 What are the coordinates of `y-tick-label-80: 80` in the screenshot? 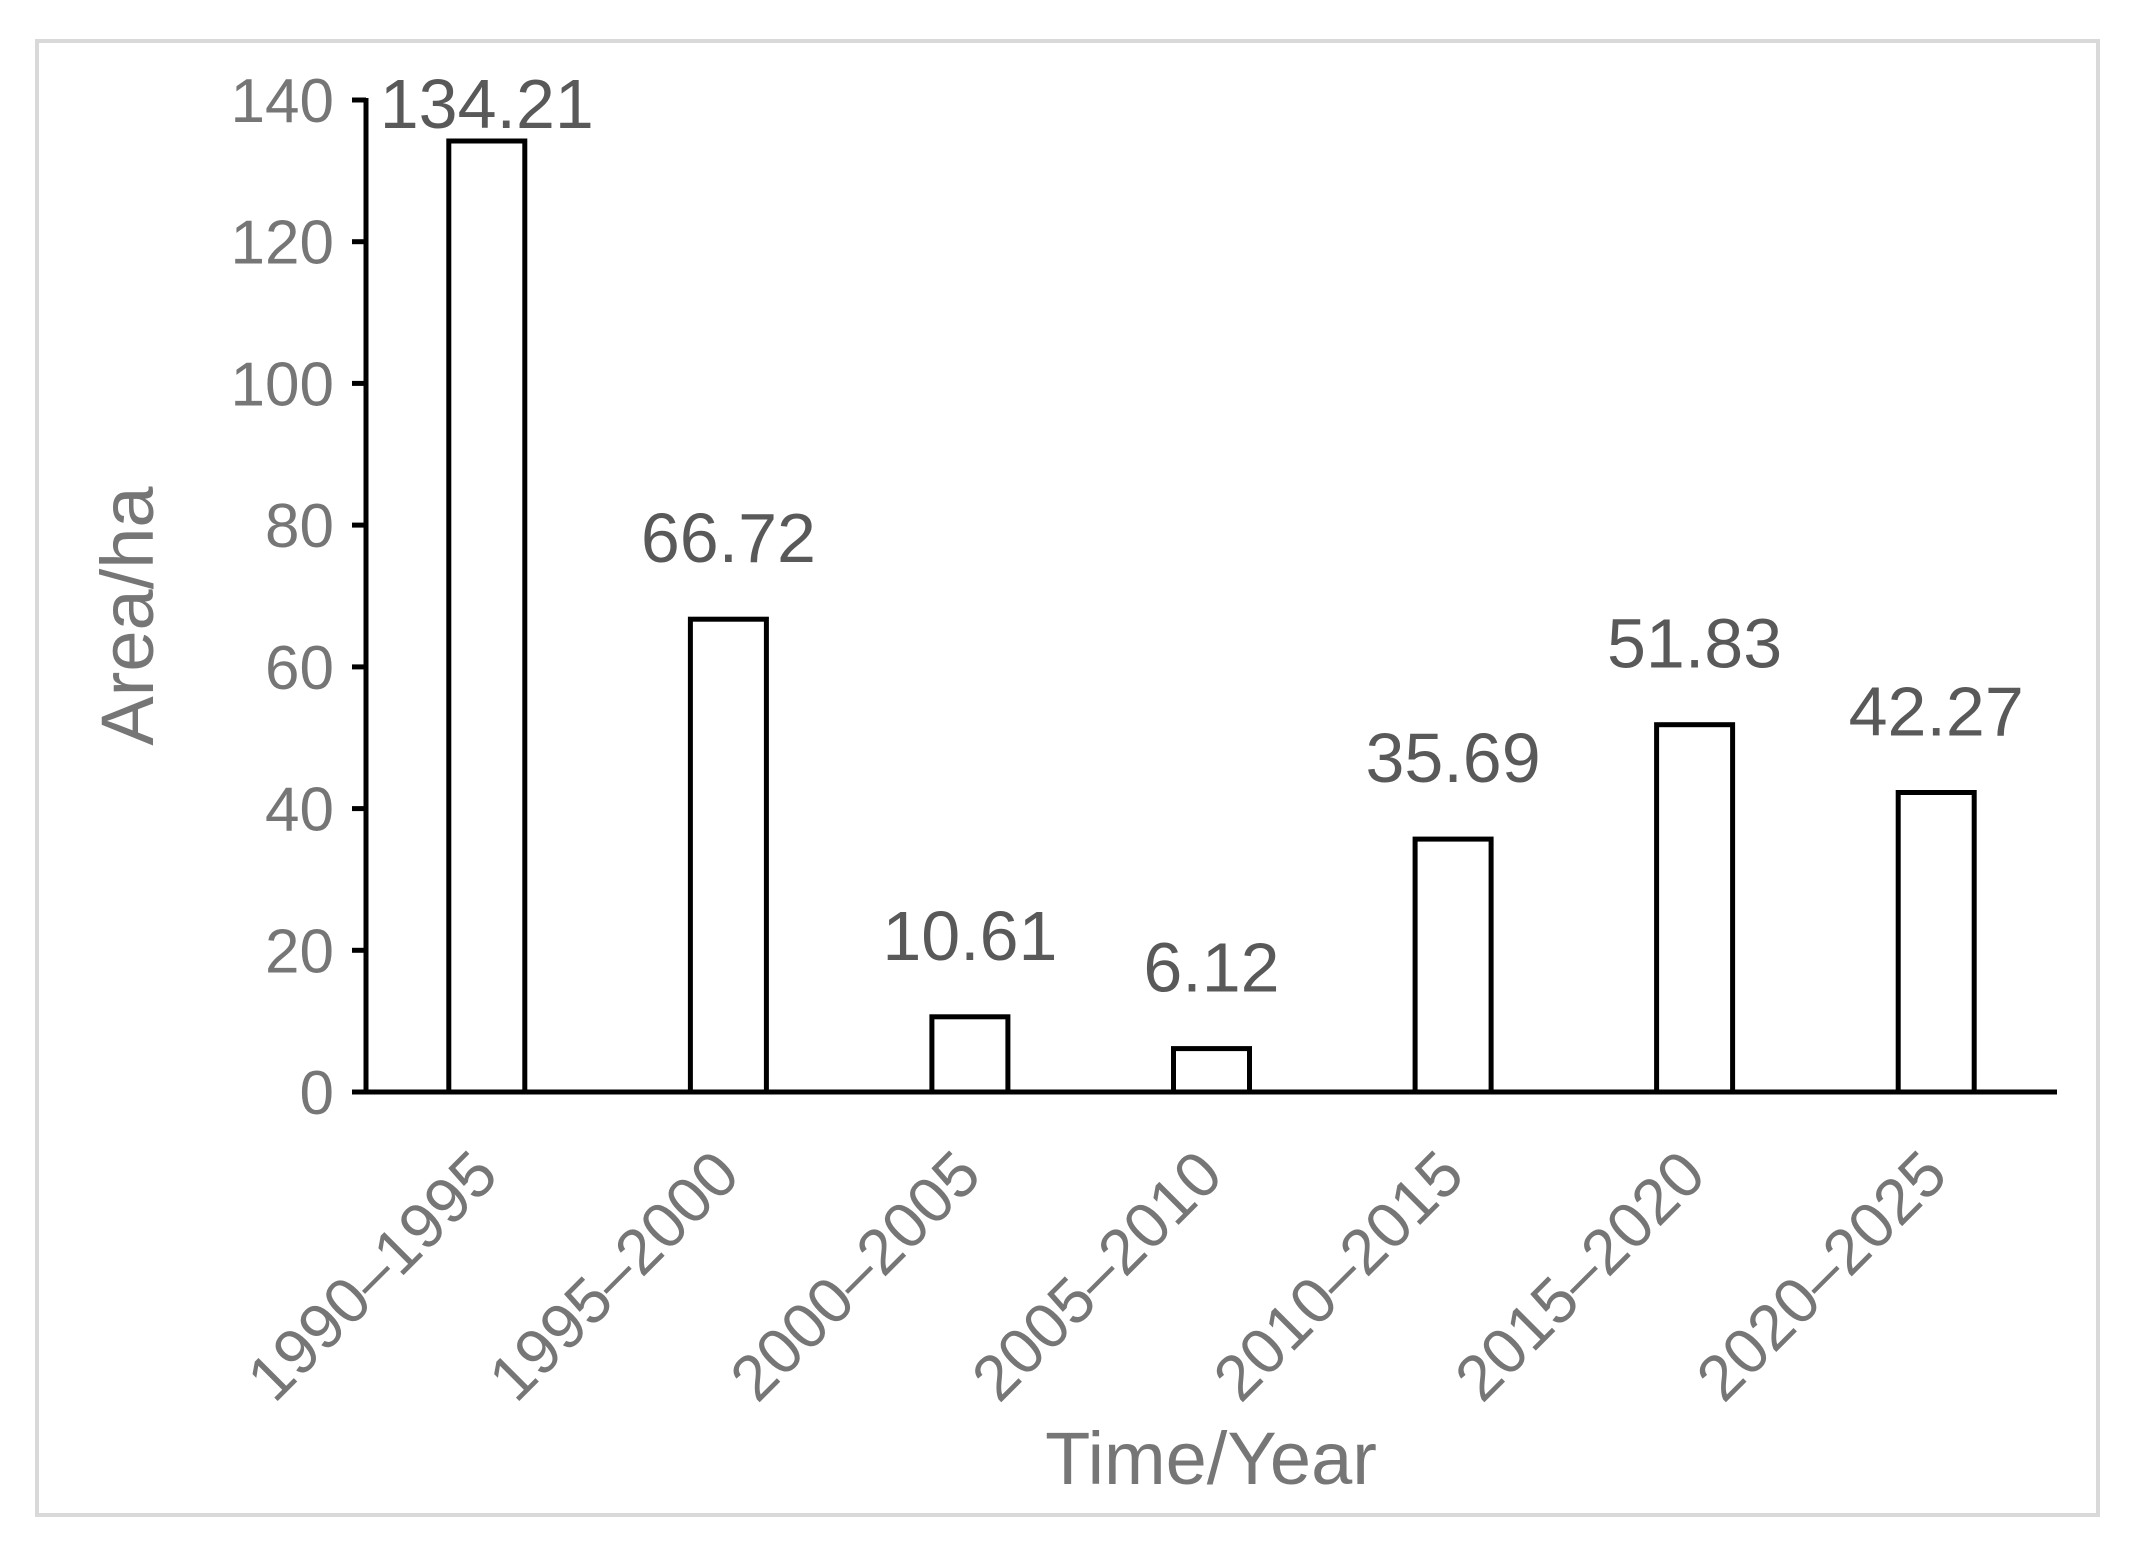 It's located at (299, 526).